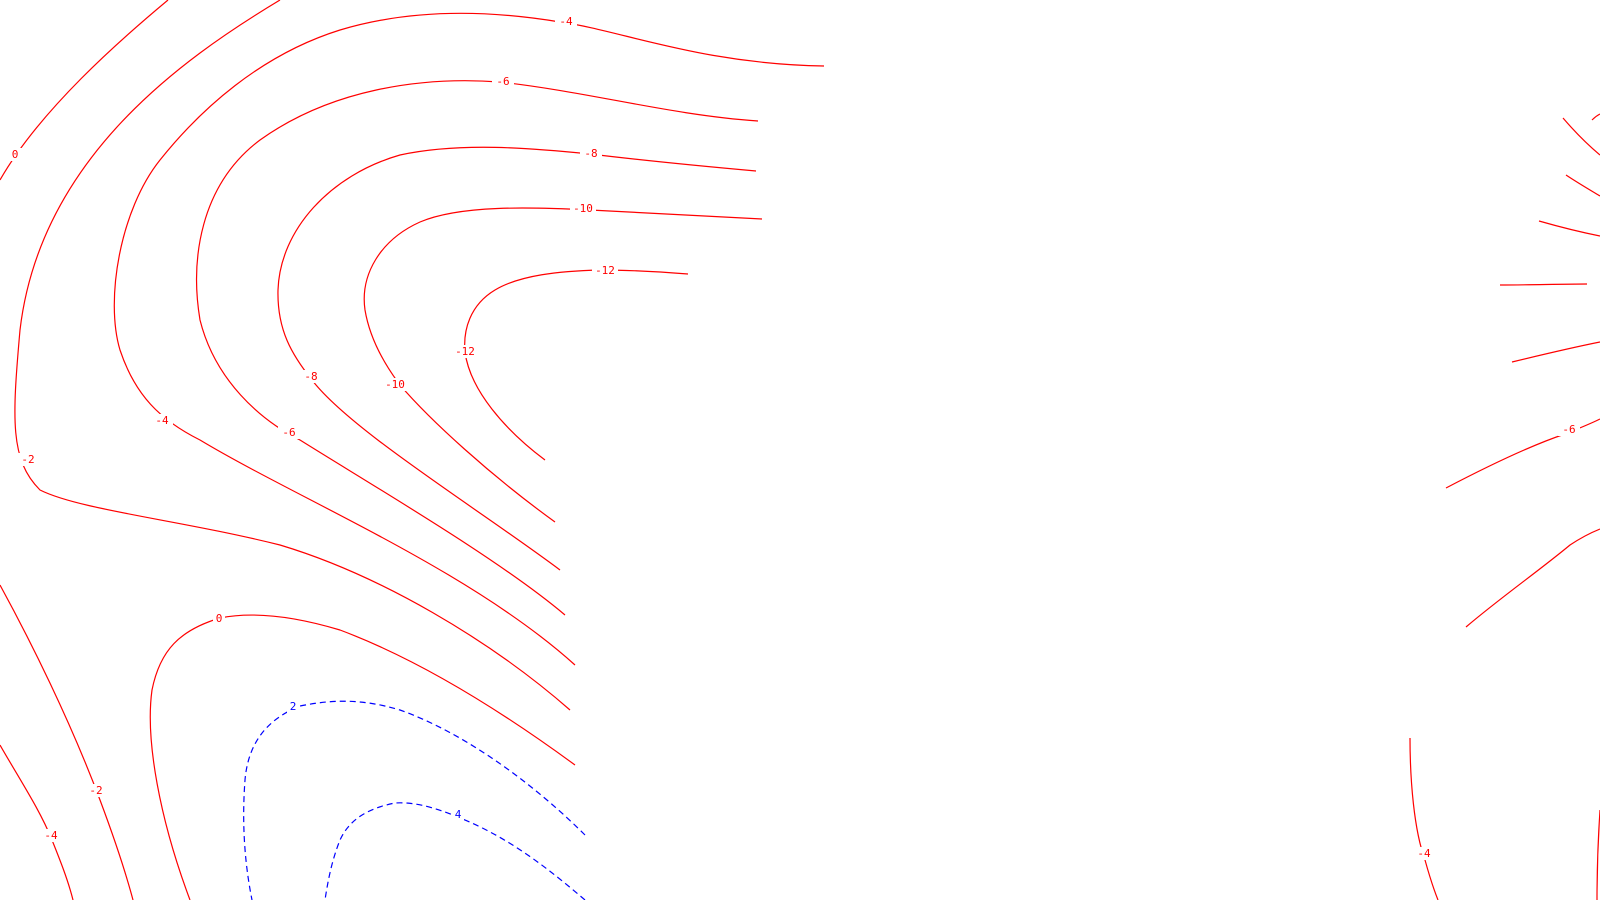 This screenshot has width=1600, height=900. Describe the element at coordinates (458, 814) in the screenshot. I see `contour-label-4: 4` at that location.